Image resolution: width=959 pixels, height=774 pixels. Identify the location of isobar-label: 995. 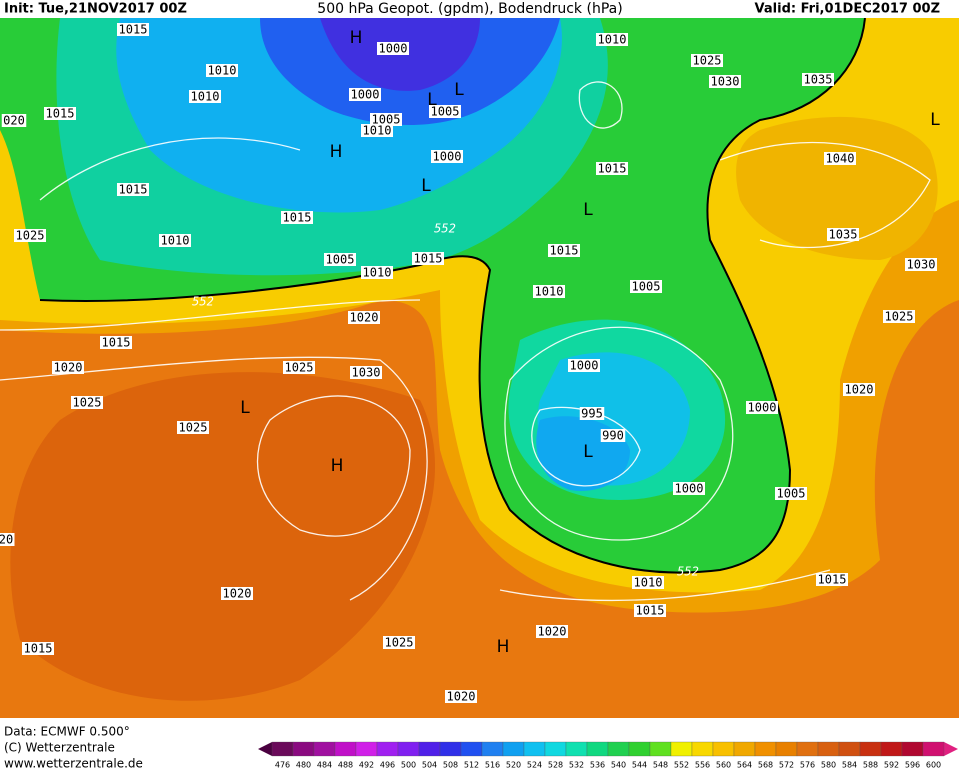
(592, 414).